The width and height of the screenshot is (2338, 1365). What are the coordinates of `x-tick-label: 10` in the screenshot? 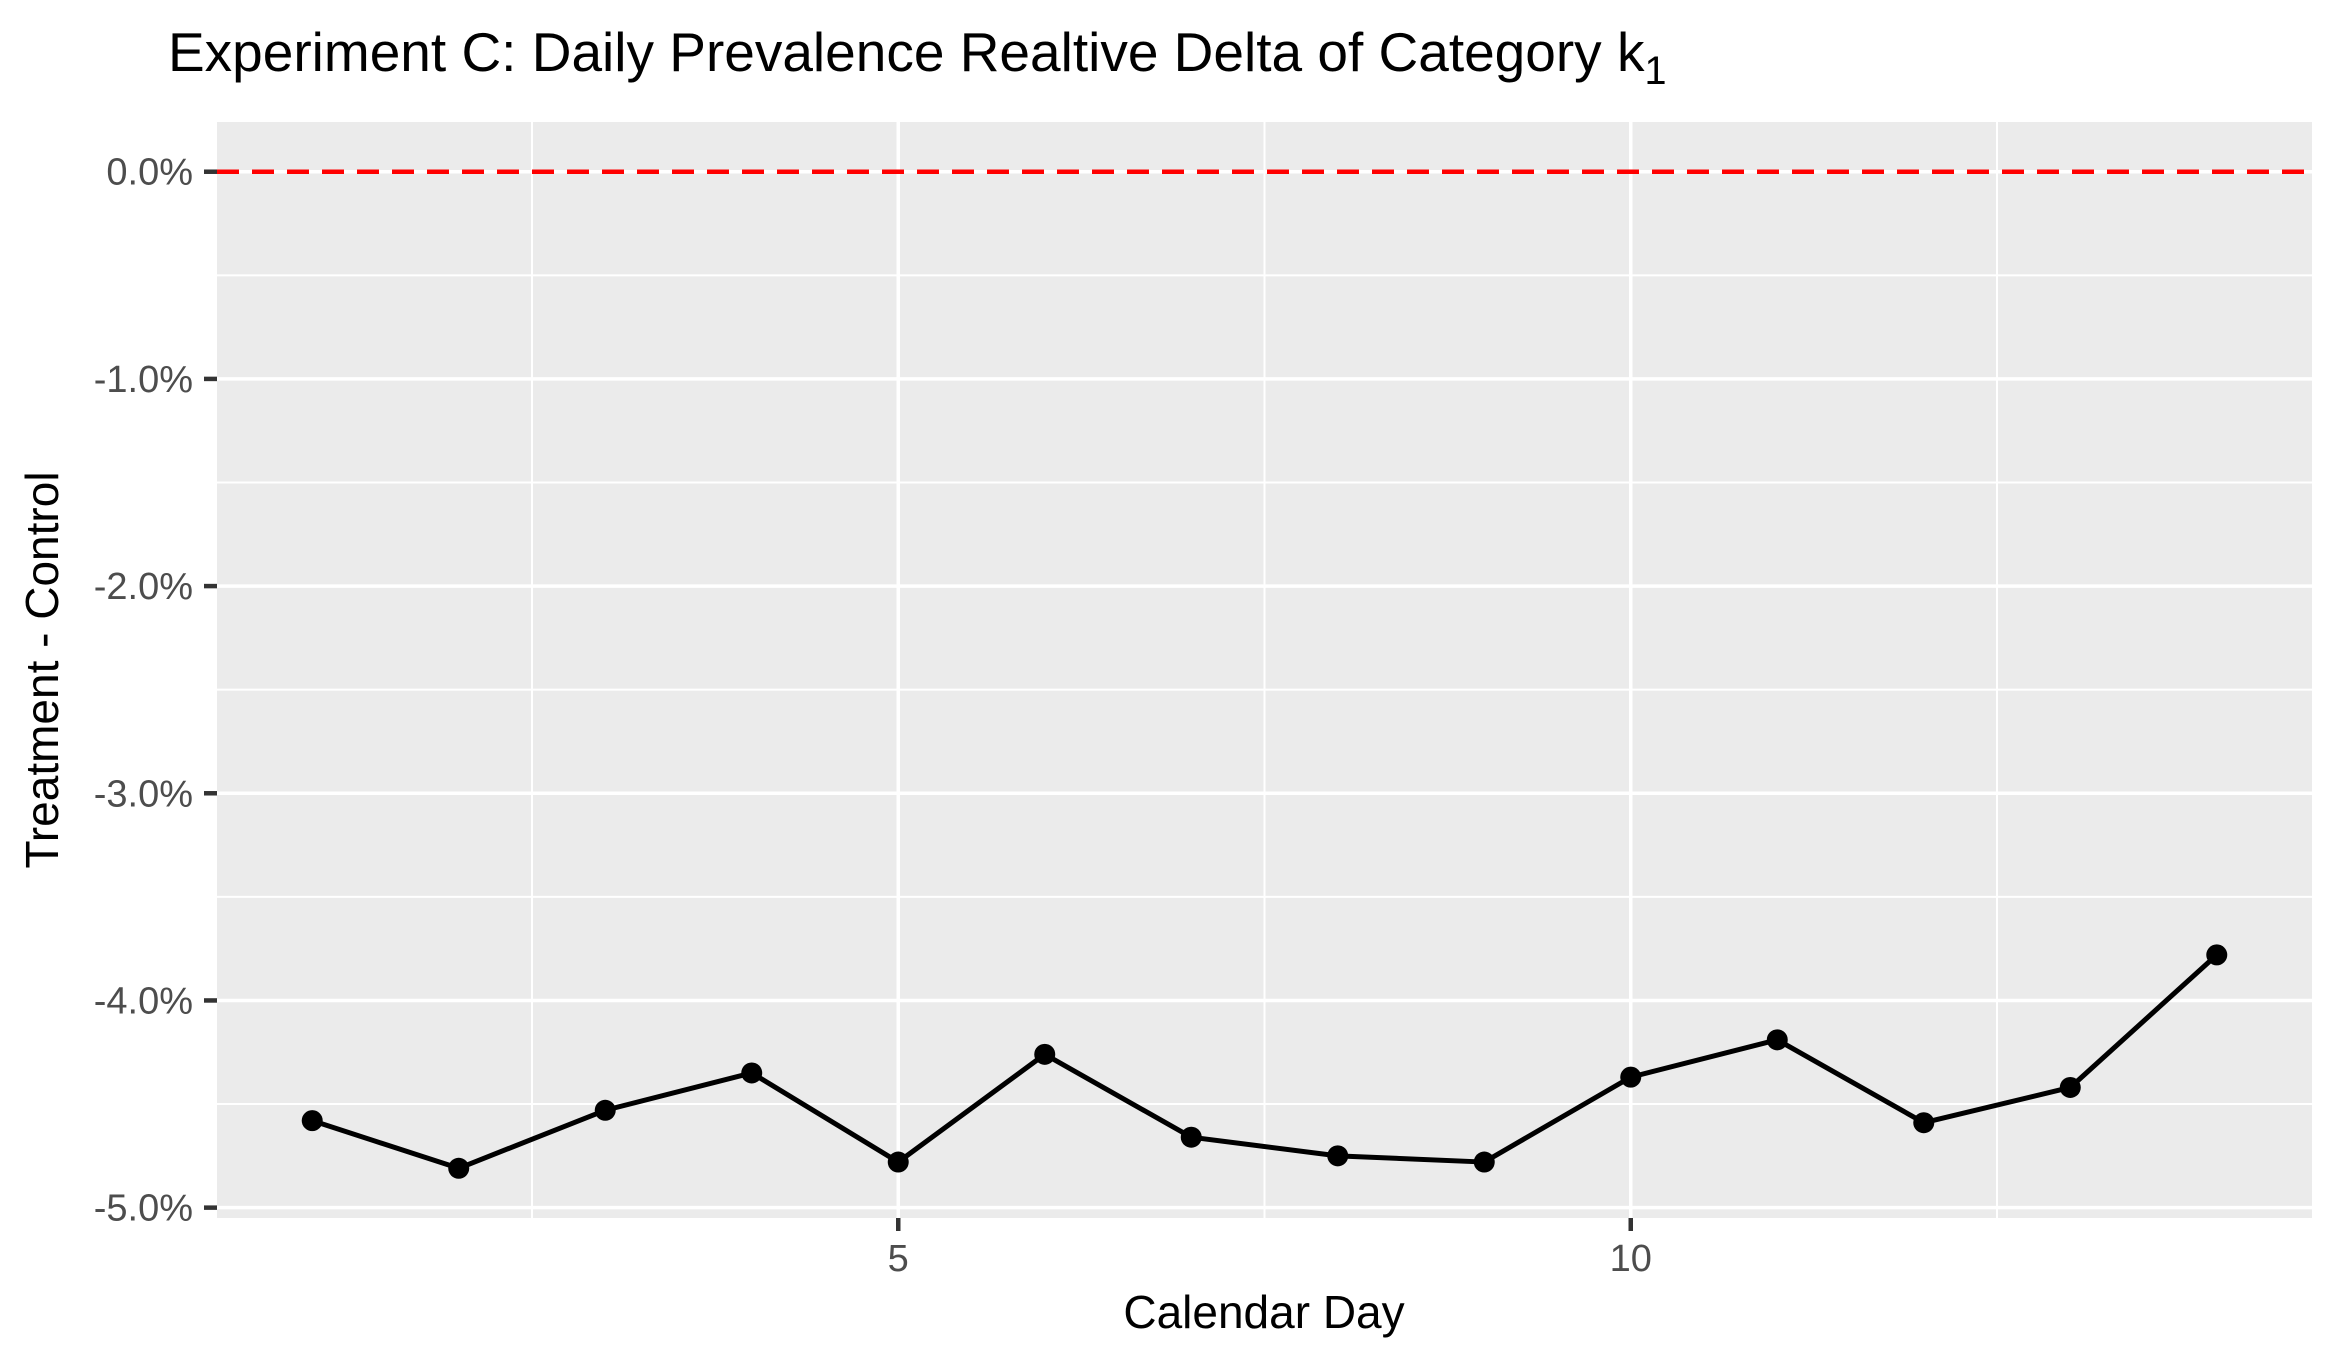 It's located at (1631, 1259).